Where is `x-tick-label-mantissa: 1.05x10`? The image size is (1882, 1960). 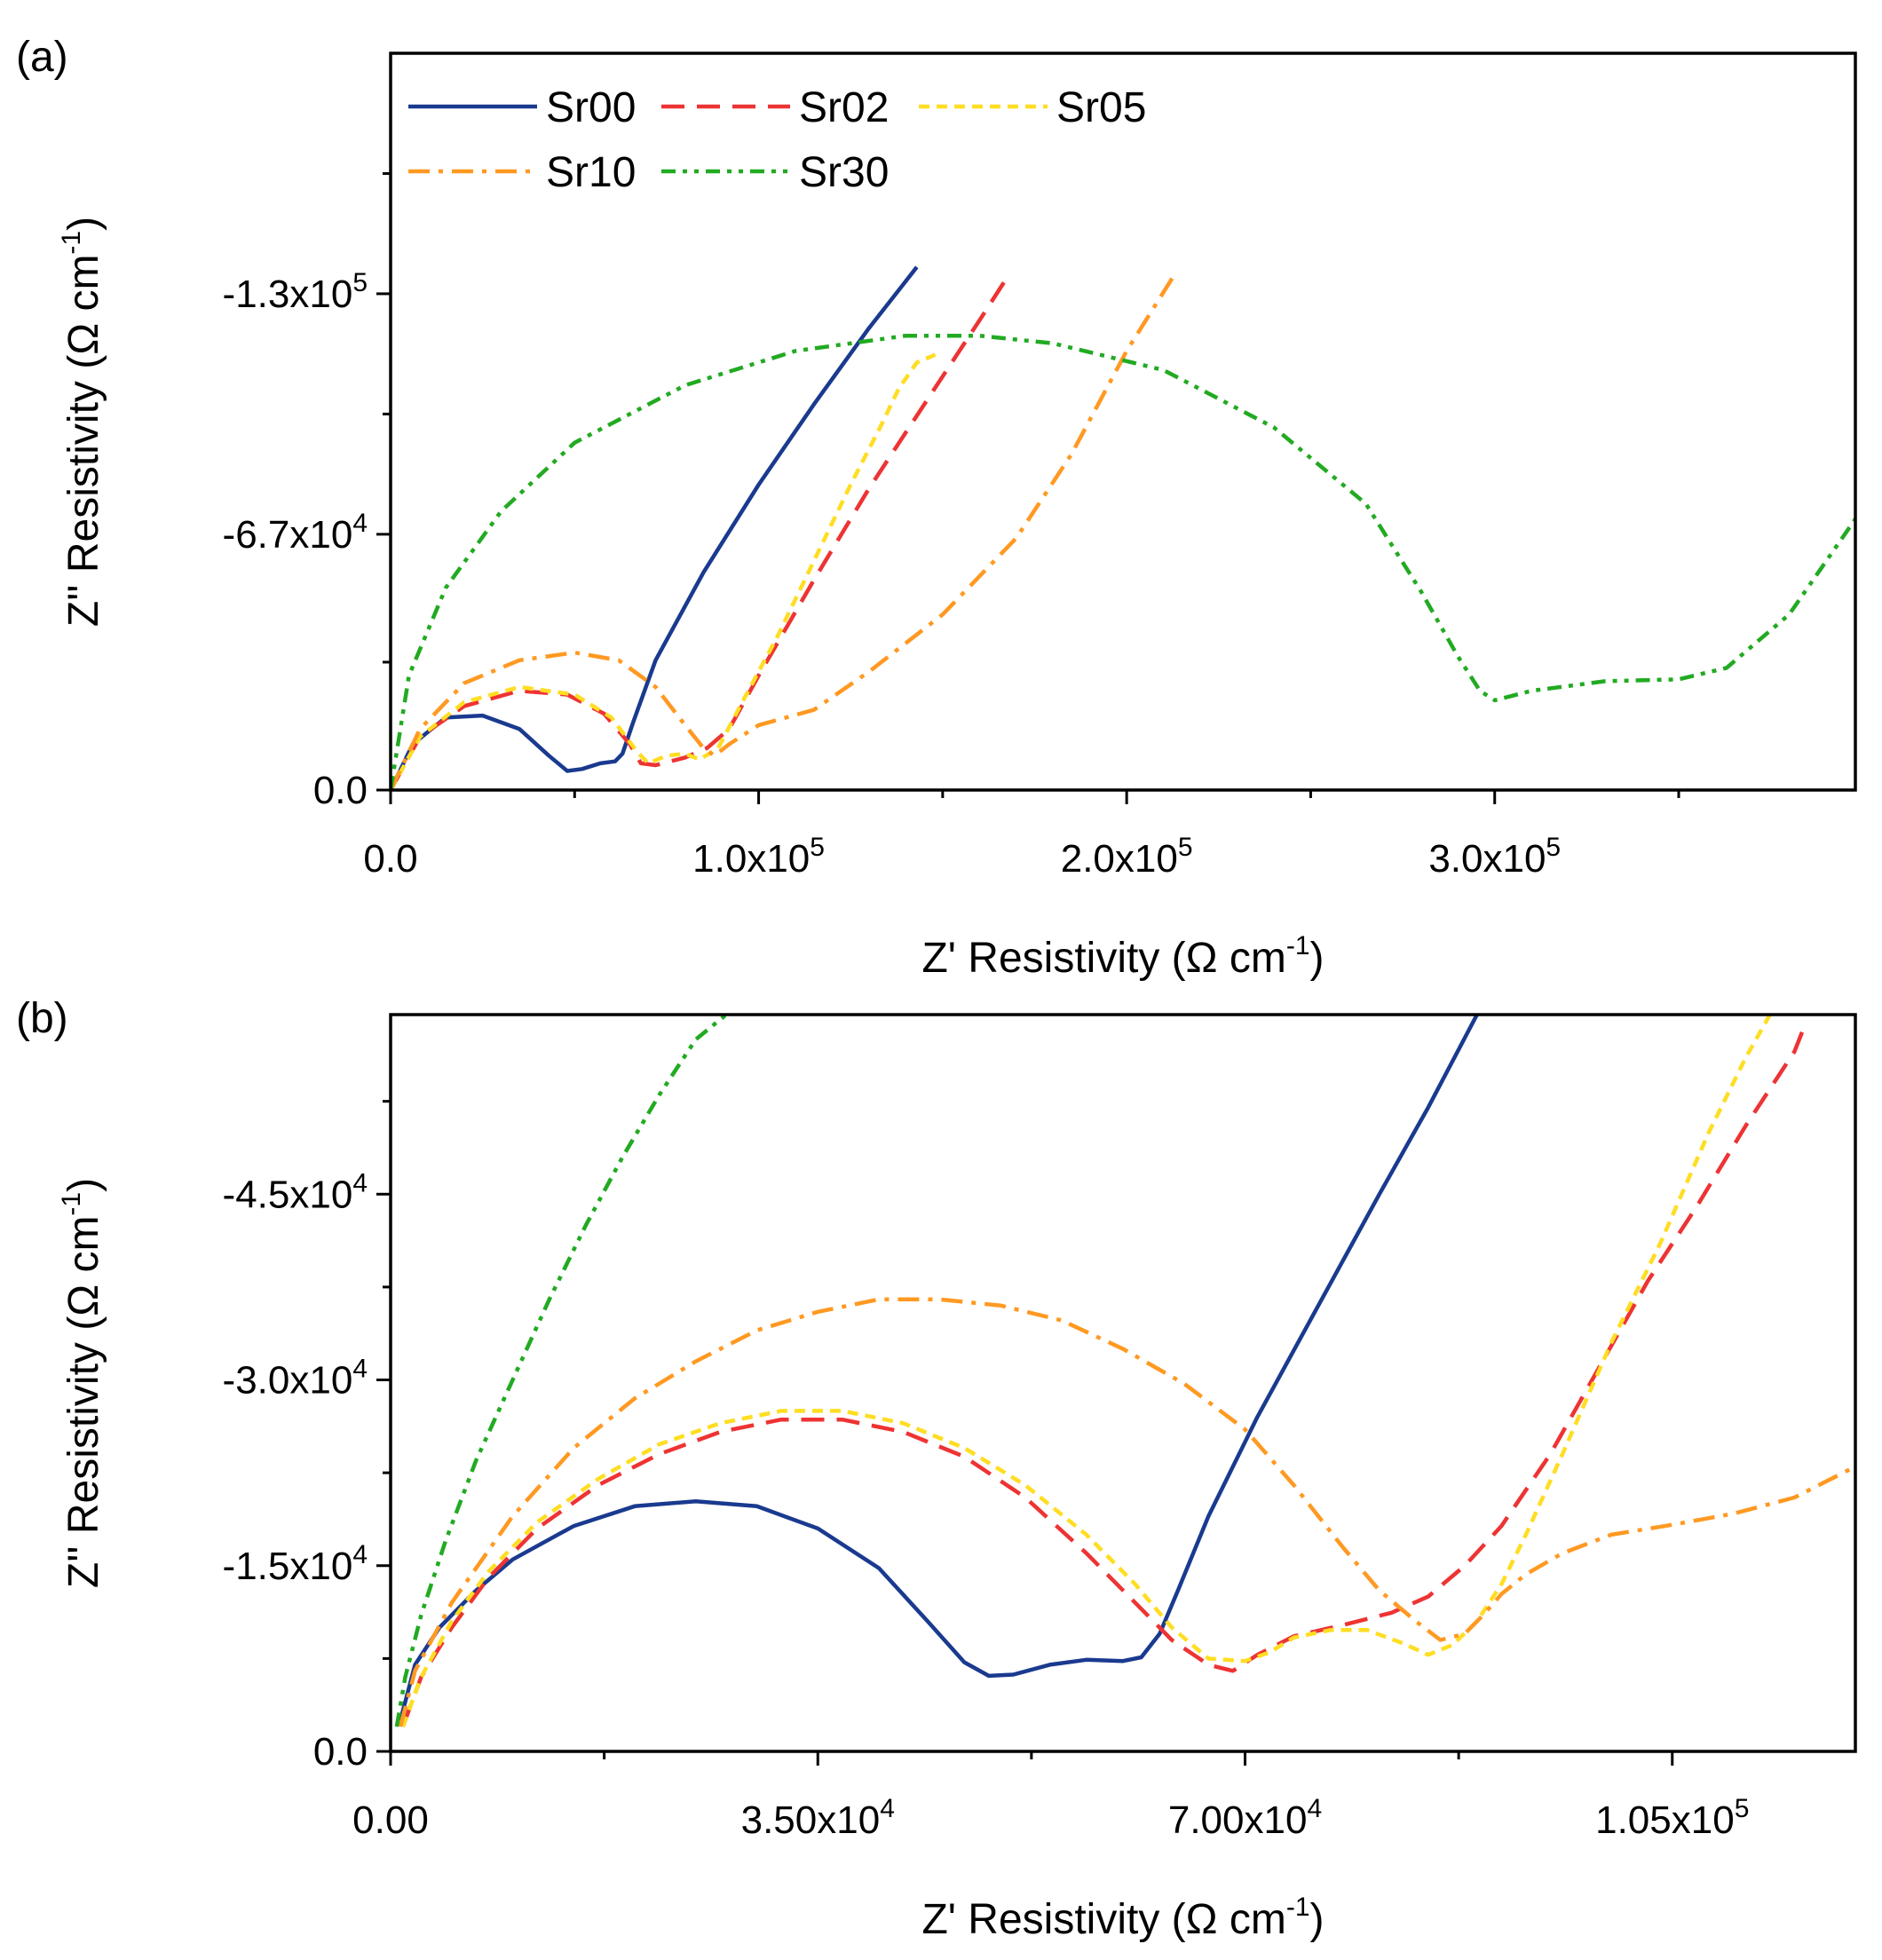 x-tick-label-mantissa: 1.05x10 is located at coordinates (1665, 1820).